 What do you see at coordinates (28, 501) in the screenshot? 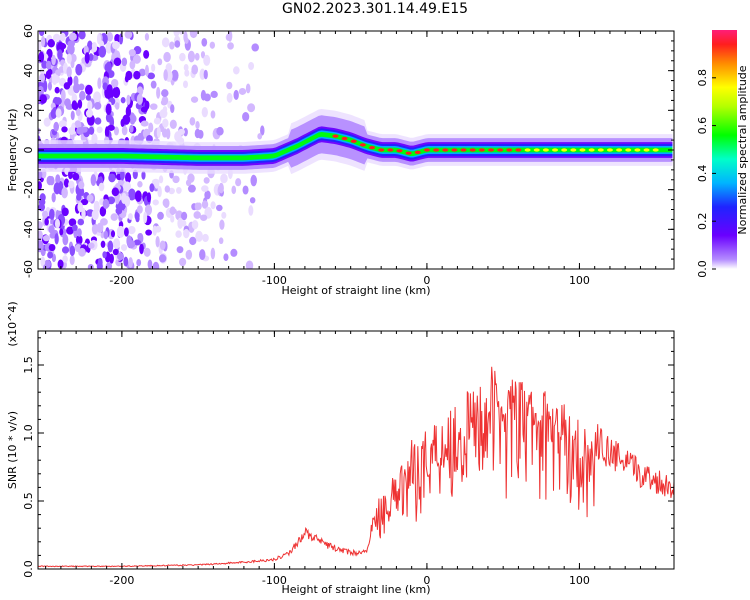
I see `y-tick-label: 0.5` at bounding box center [28, 501].